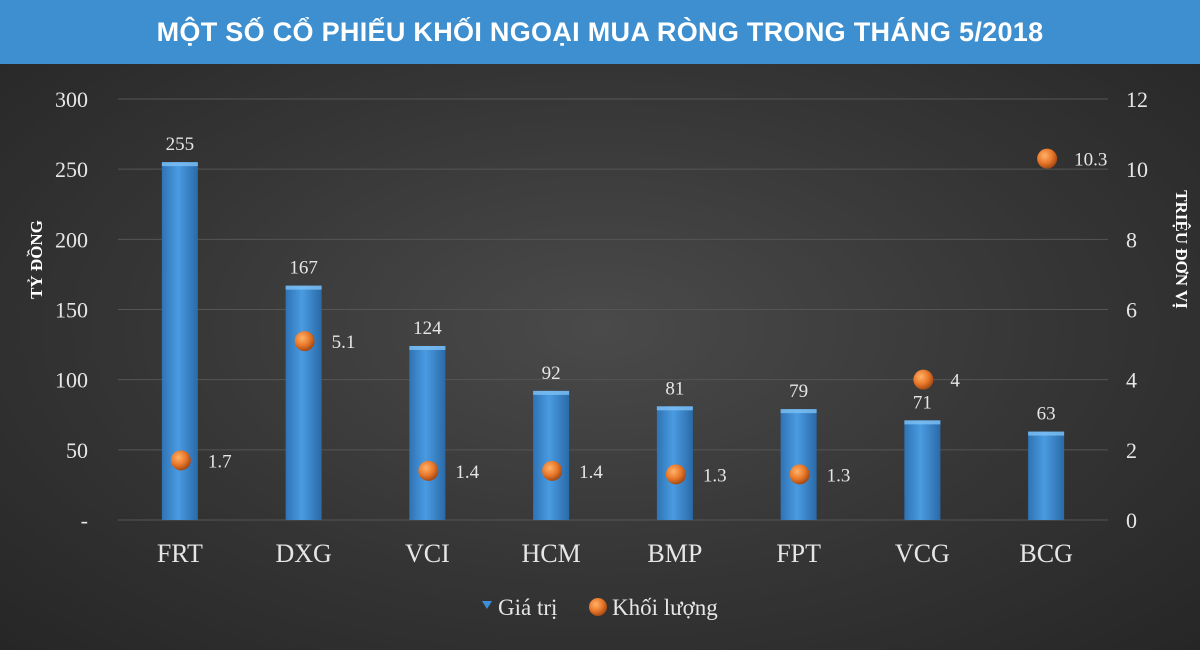 This screenshot has height=650, width=1200. I want to click on y-tick-label: 250, so click(71, 169).